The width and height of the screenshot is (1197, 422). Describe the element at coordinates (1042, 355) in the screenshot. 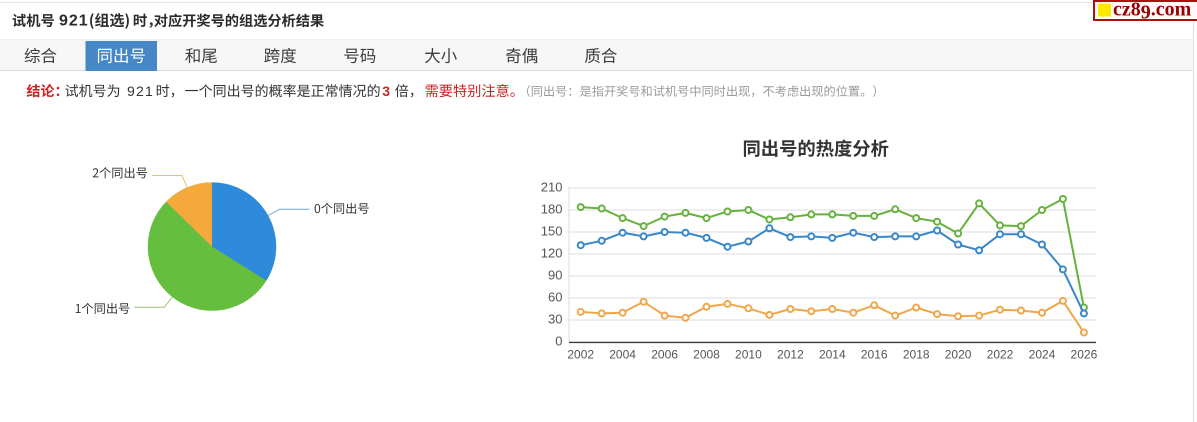

I see `svg-text: 2024` at that location.